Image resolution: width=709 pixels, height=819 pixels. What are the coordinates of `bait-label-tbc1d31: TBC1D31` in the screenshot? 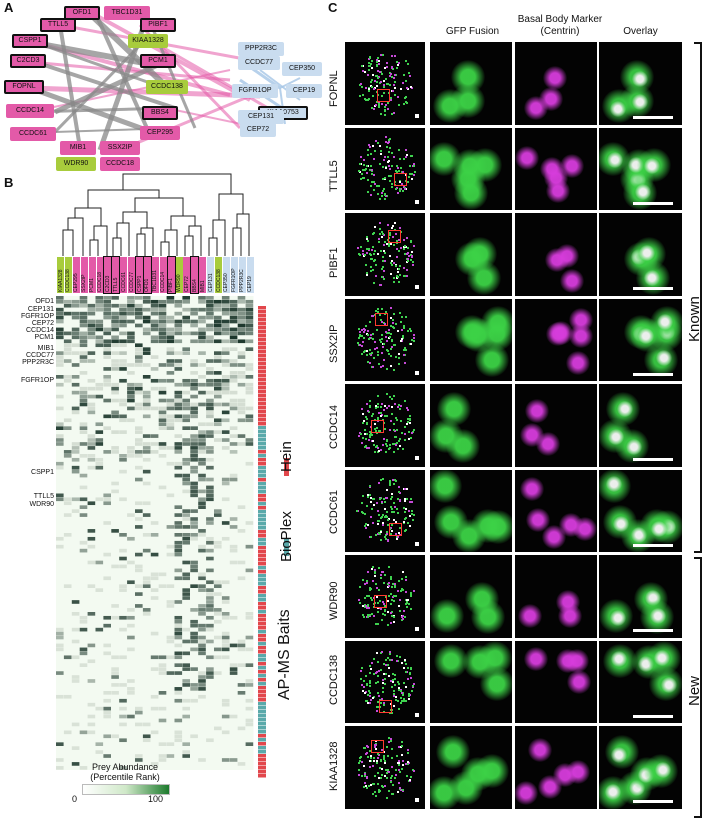 It's located at (155, 281).